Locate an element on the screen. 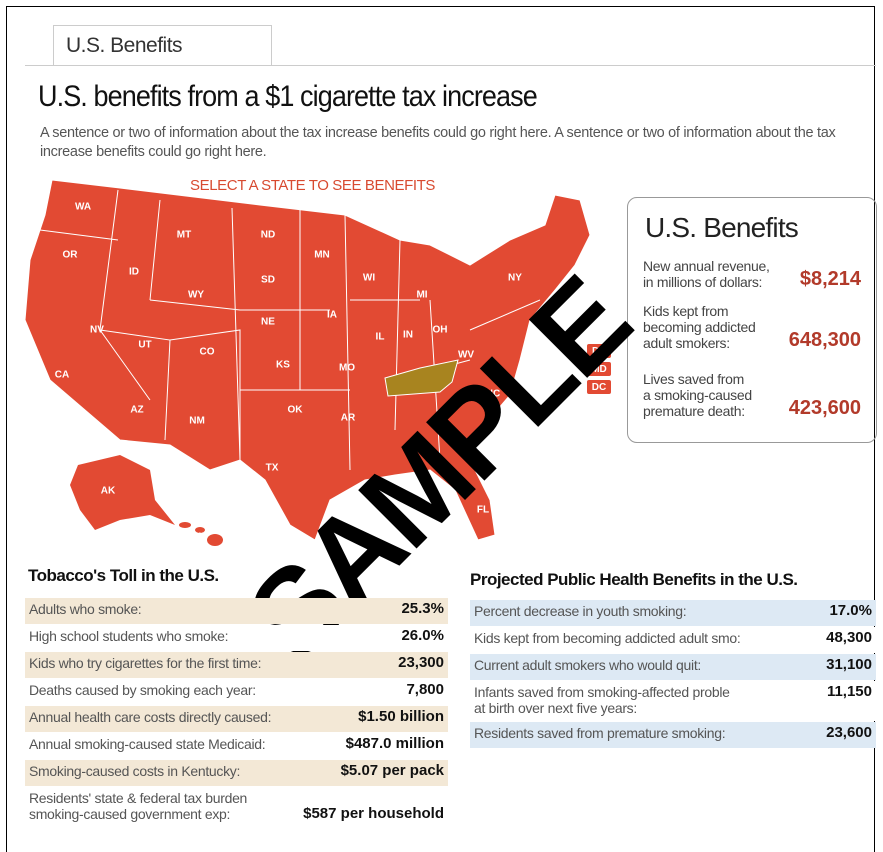 The width and height of the screenshot is (883, 852). state-label: FL is located at coordinates (483, 510).